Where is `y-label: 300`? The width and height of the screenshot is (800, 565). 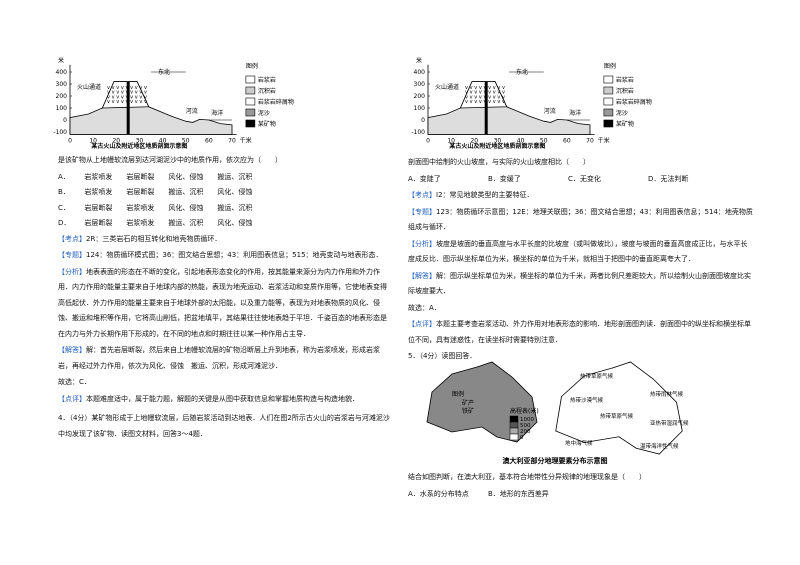 y-label: 300 is located at coordinates (62, 84).